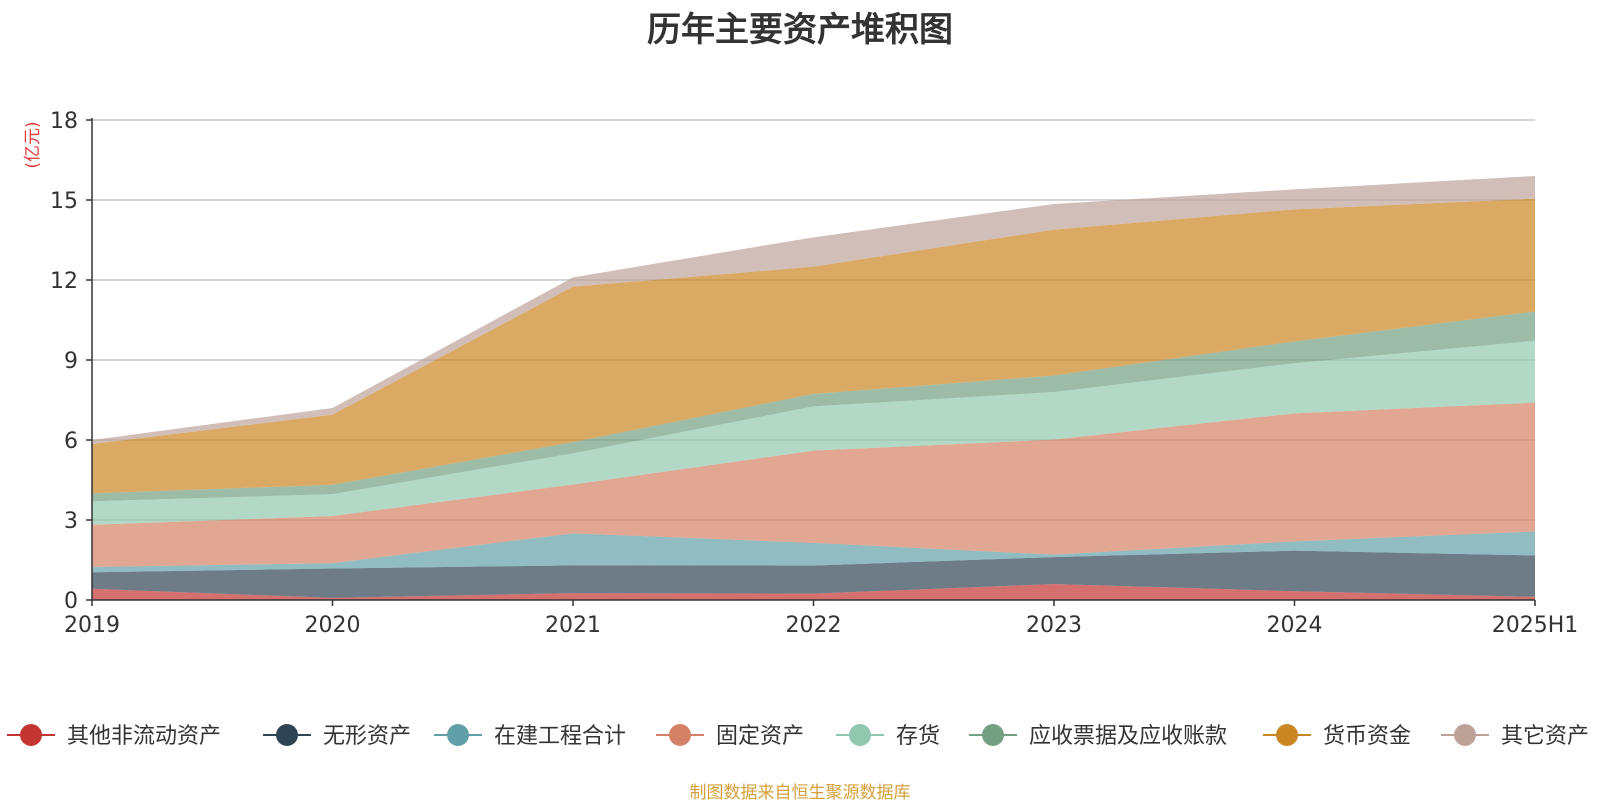 The height and width of the screenshot is (803, 1600). Describe the element at coordinates (71, 361) in the screenshot. I see `y-tick-label: 9` at that location.